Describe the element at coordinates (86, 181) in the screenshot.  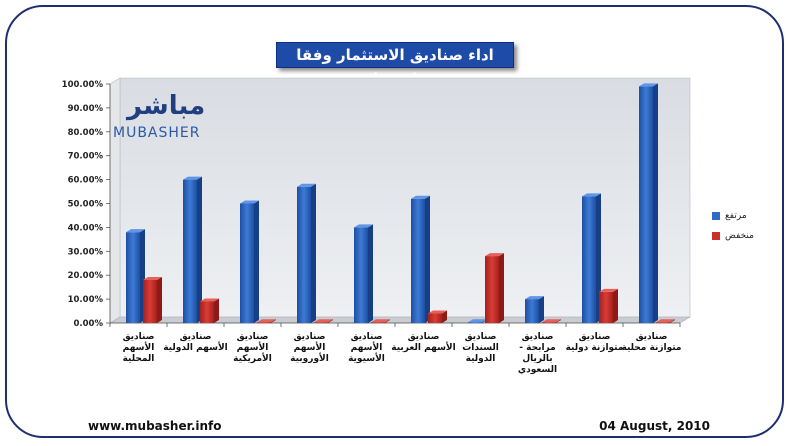
I see `y-tick-label: 60.00%` at that location.